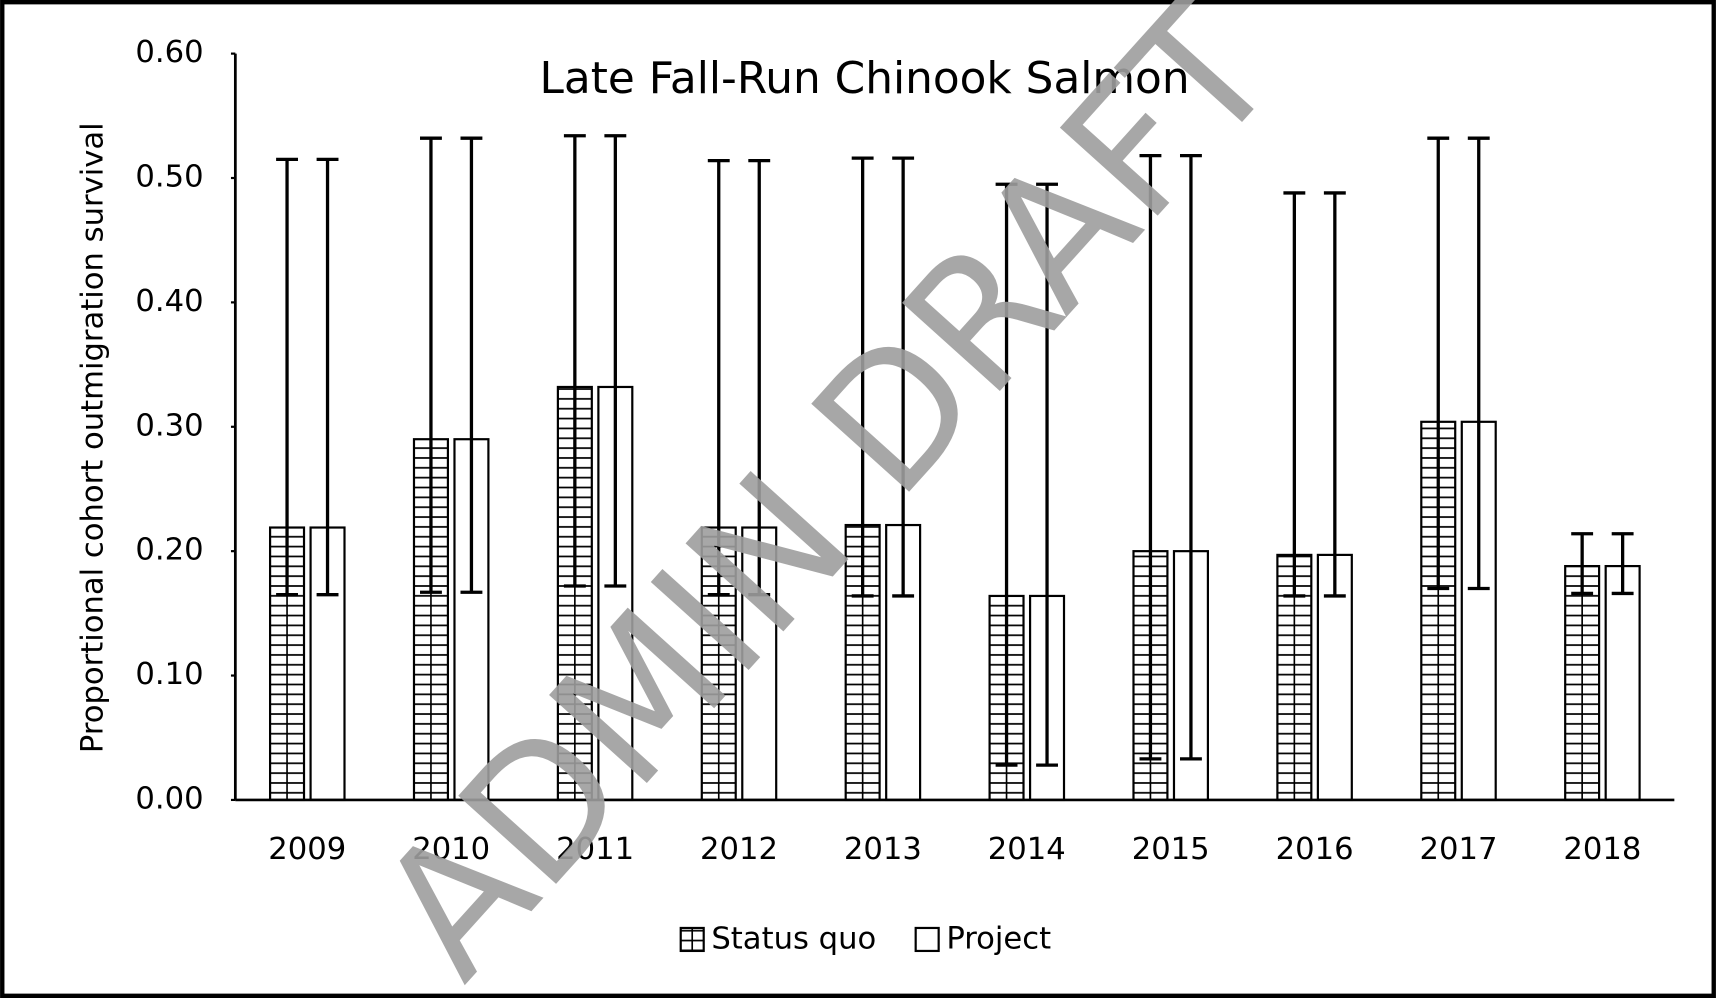 Image resolution: width=1716 pixels, height=998 pixels. What do you see at coordinates (169, 798) in the screenshot?
I see `y-tick-label: 0.00` at bounding box center [169, 798].